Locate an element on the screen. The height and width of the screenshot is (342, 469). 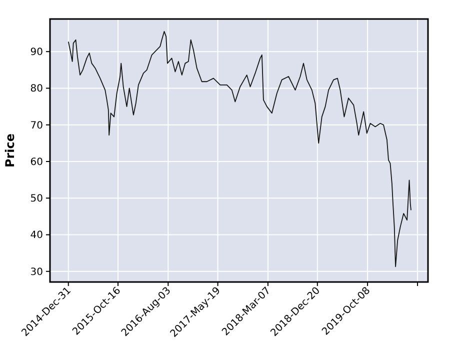
y-tick-label: 60 is located at coordinates (36, 162).